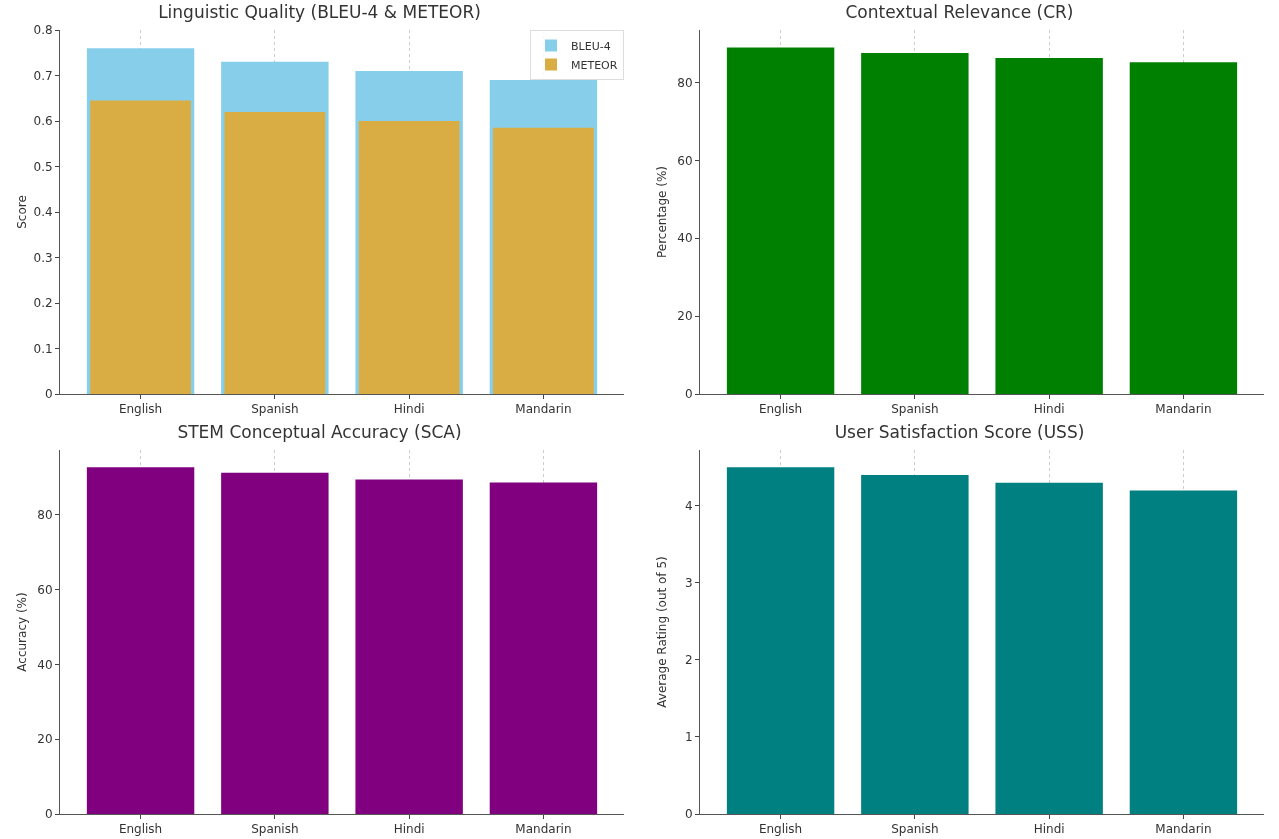 This screenshot has width=1279, height=839. Describe the element at coordinates (43, 121) in the screenshot. I see `y-tick-label: 0.6` at that location.